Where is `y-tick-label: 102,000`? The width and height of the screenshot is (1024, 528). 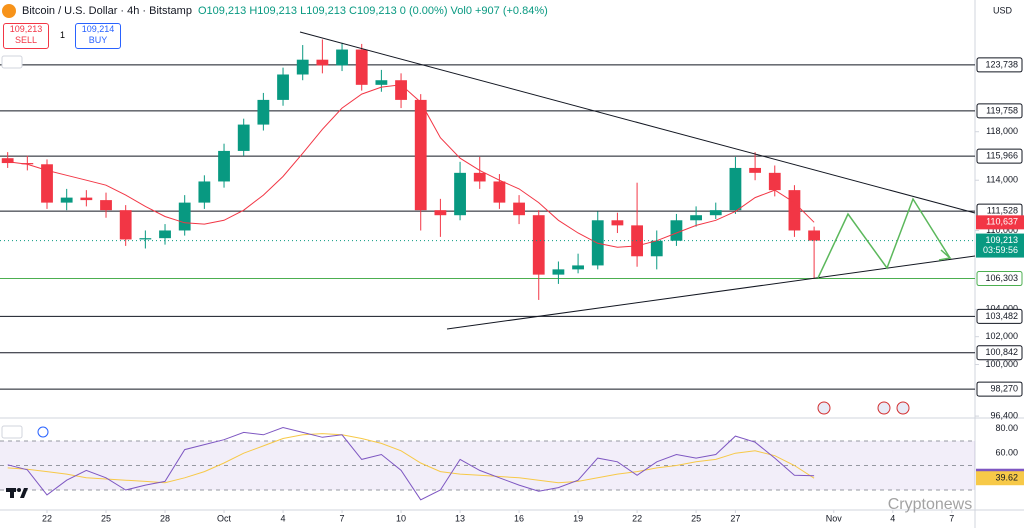
y-tick-label: 102,000 is located at coordinates (1001, 336).